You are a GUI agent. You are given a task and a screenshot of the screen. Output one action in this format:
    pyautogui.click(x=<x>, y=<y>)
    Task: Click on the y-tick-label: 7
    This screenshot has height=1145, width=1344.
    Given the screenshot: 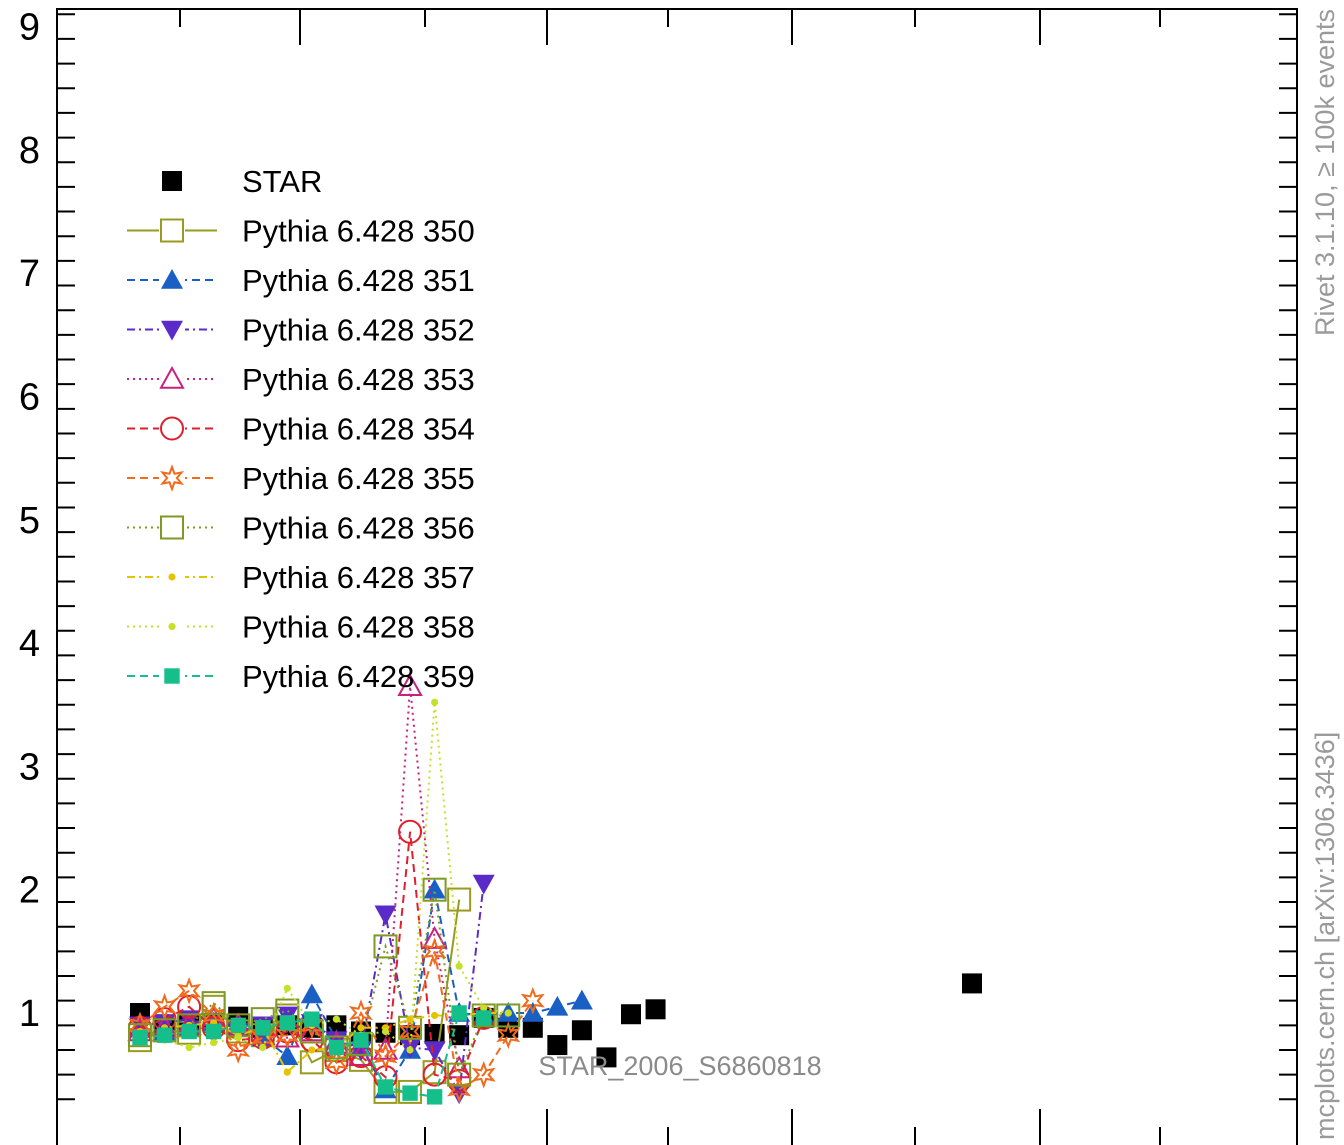 What is the action you would take?
    pyautogui.click(x=29, y=274)
    